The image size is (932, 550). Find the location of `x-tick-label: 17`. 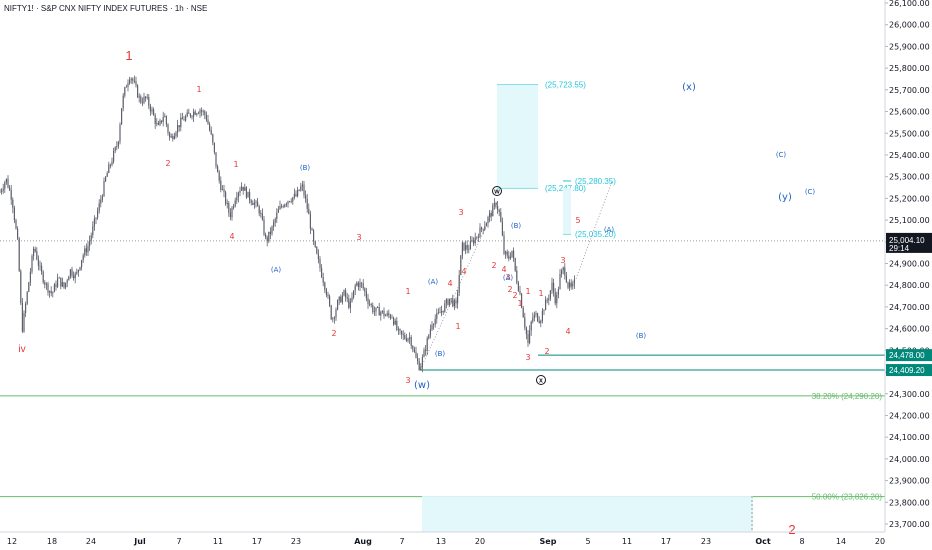

x-tick-label: 17 is located at coordinates (257, 541).